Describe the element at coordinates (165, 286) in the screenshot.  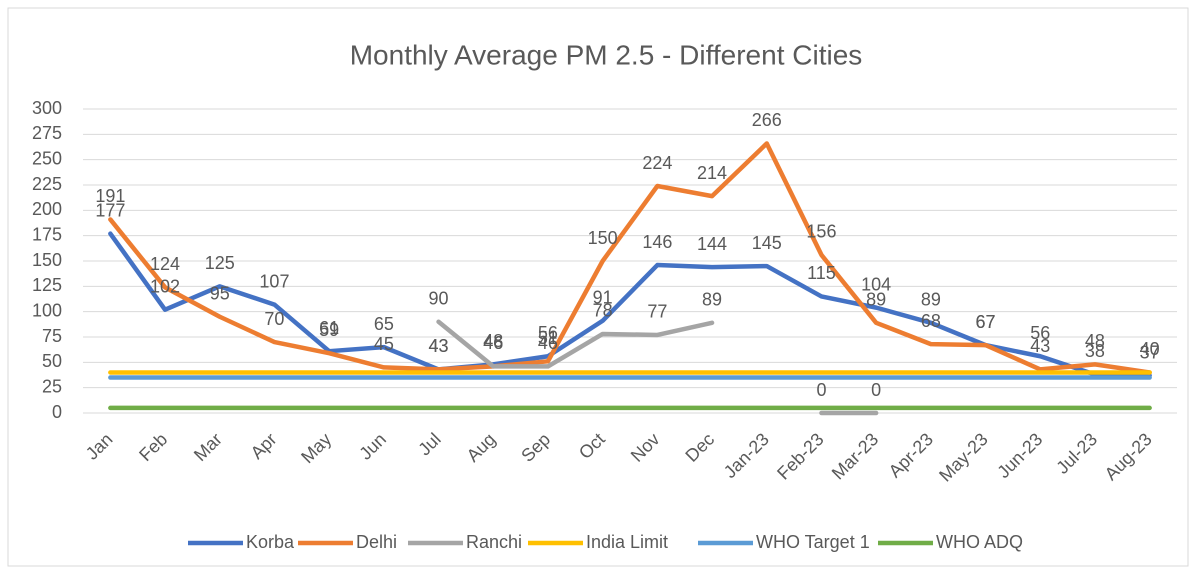
I see `data-label: 102` at that location.